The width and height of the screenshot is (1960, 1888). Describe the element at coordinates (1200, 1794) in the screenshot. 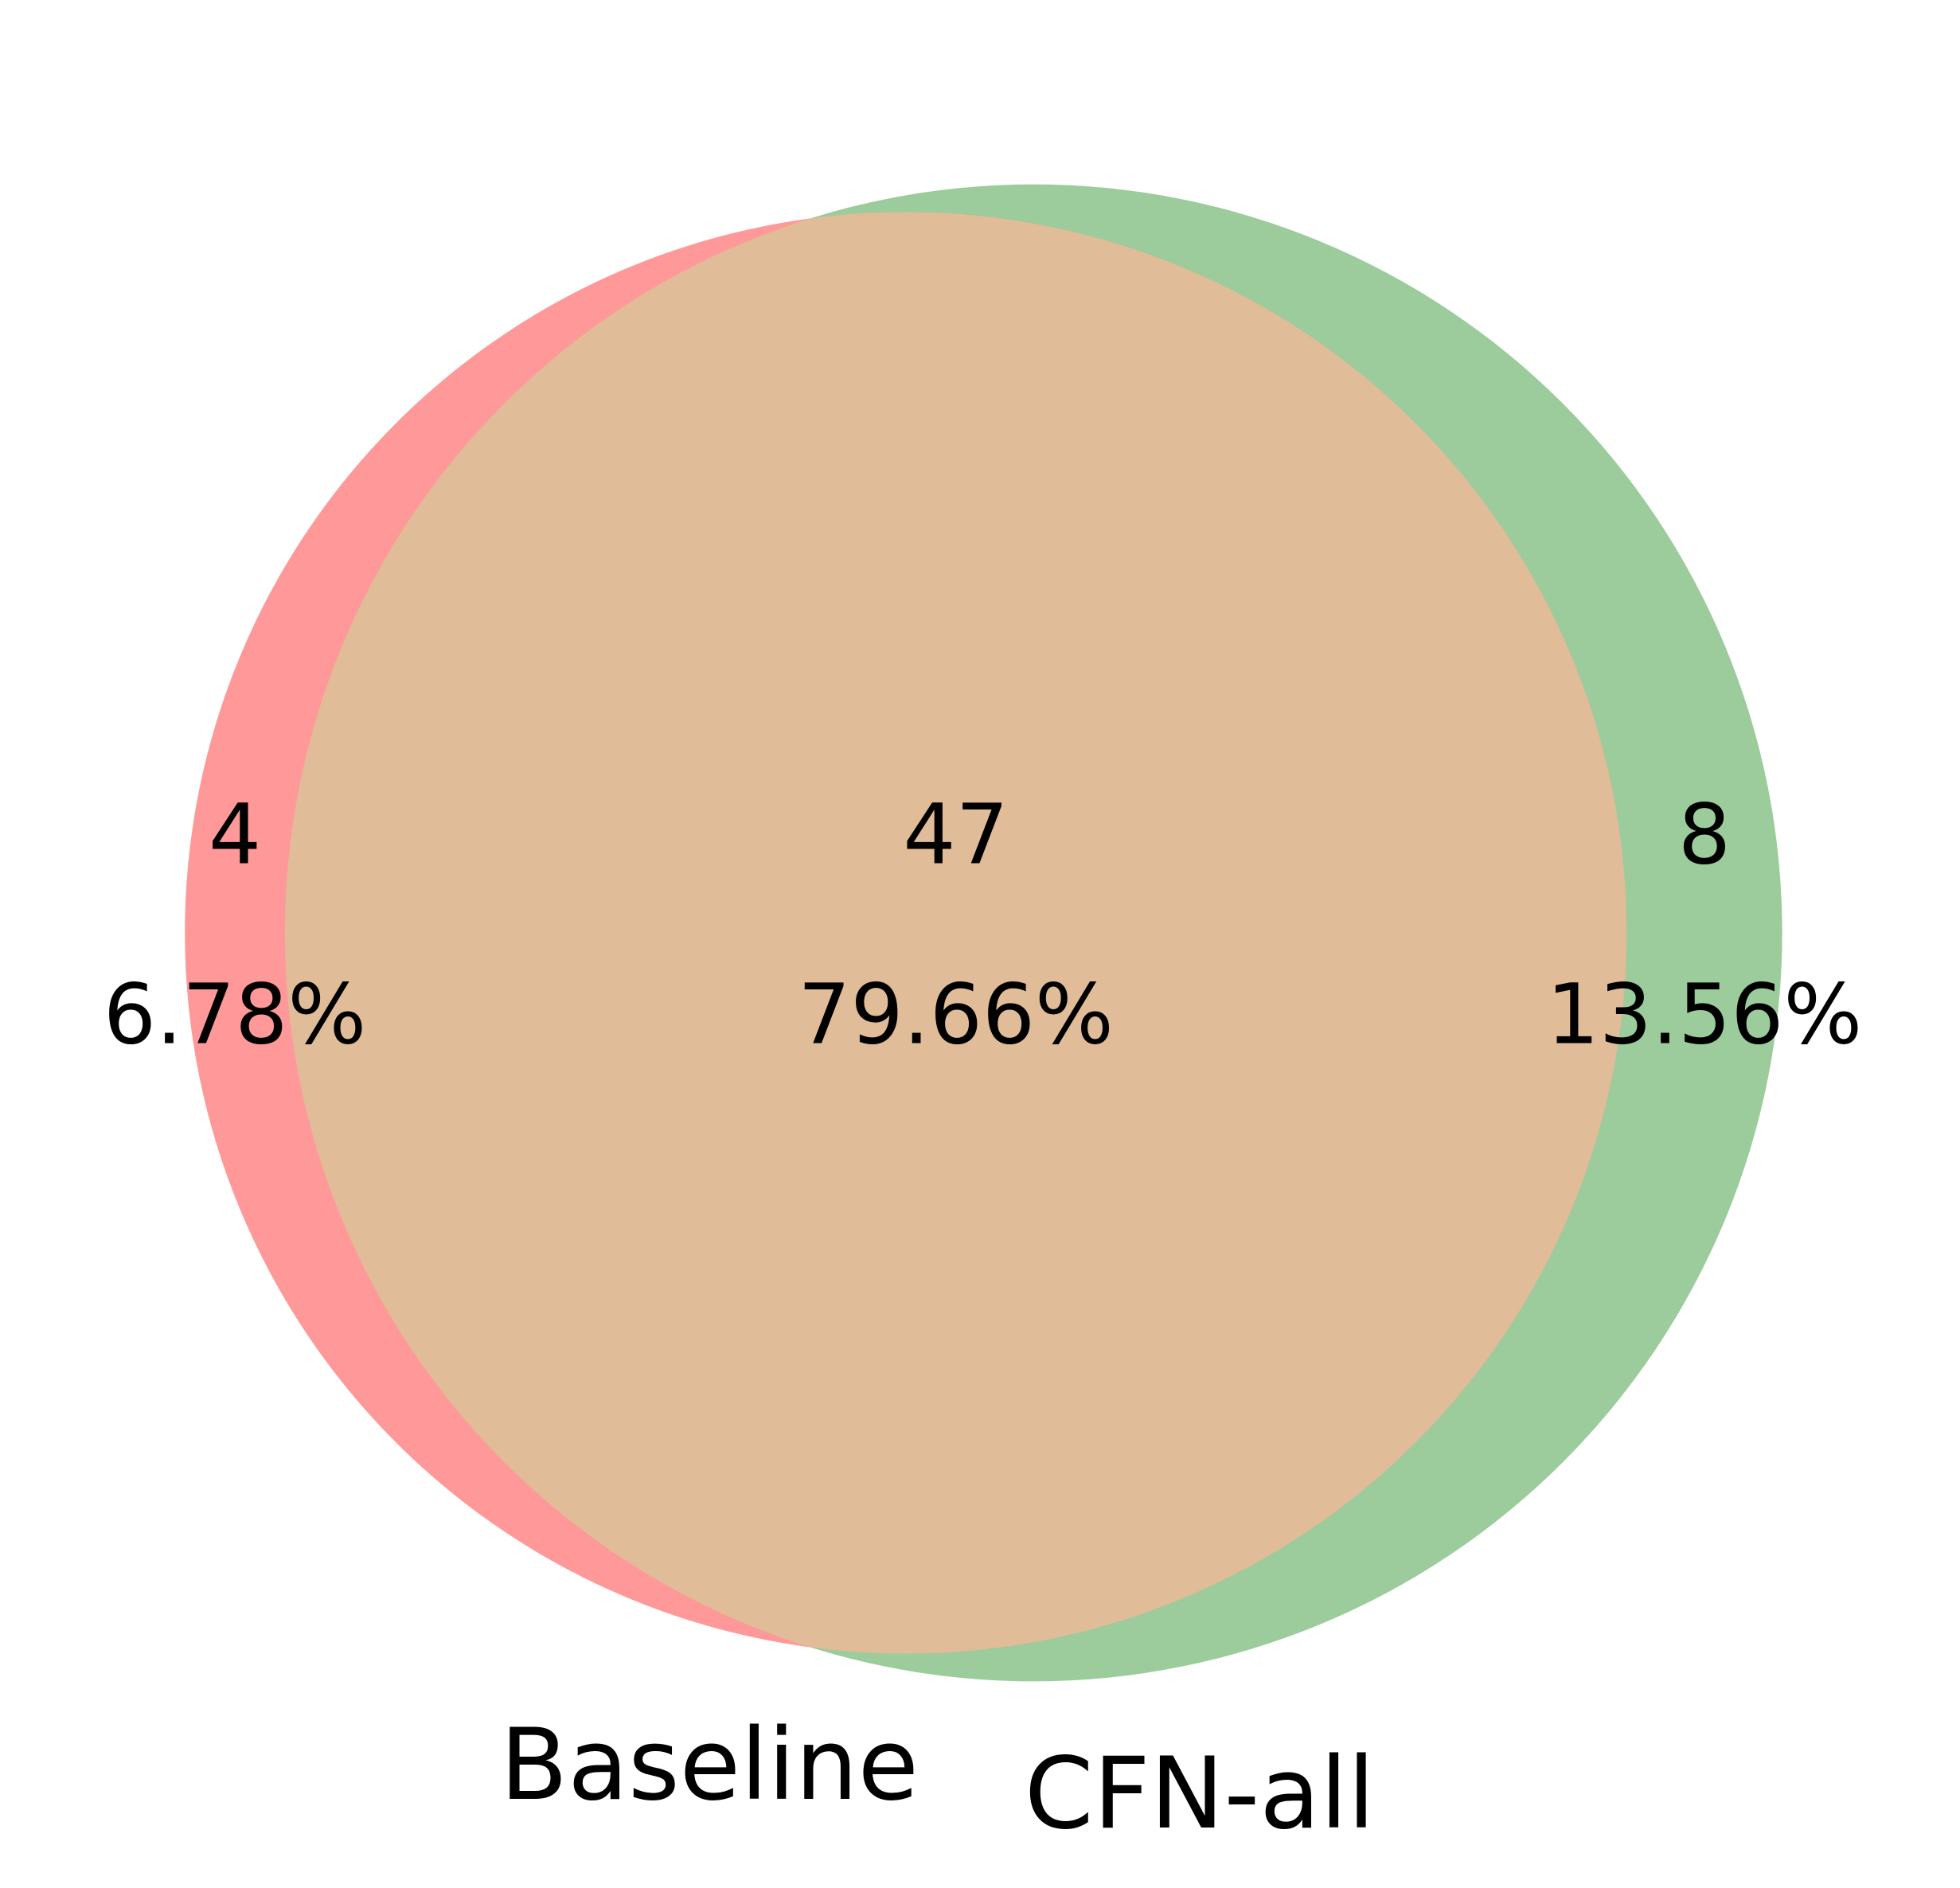

I see `set-label: CFN-all` at that location.